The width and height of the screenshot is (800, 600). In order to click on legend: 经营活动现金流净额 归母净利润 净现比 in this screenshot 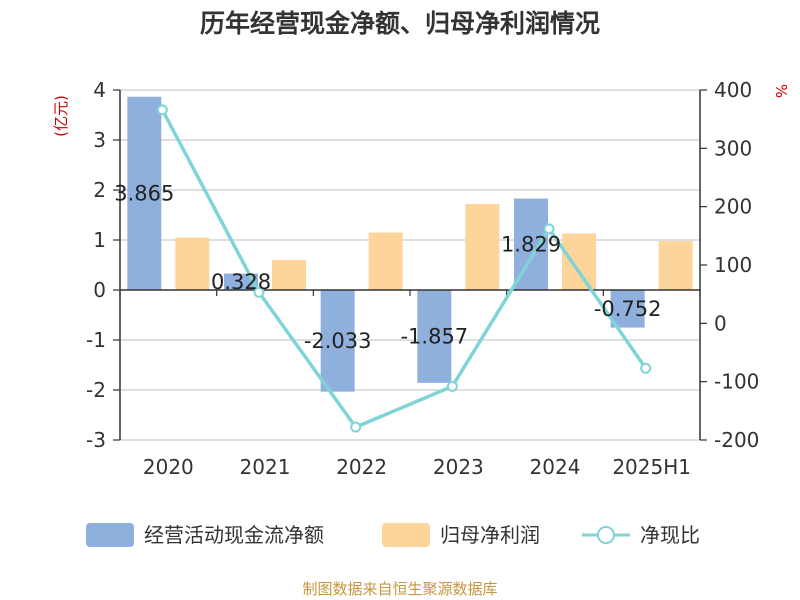, I will do `click(393, 535)`.